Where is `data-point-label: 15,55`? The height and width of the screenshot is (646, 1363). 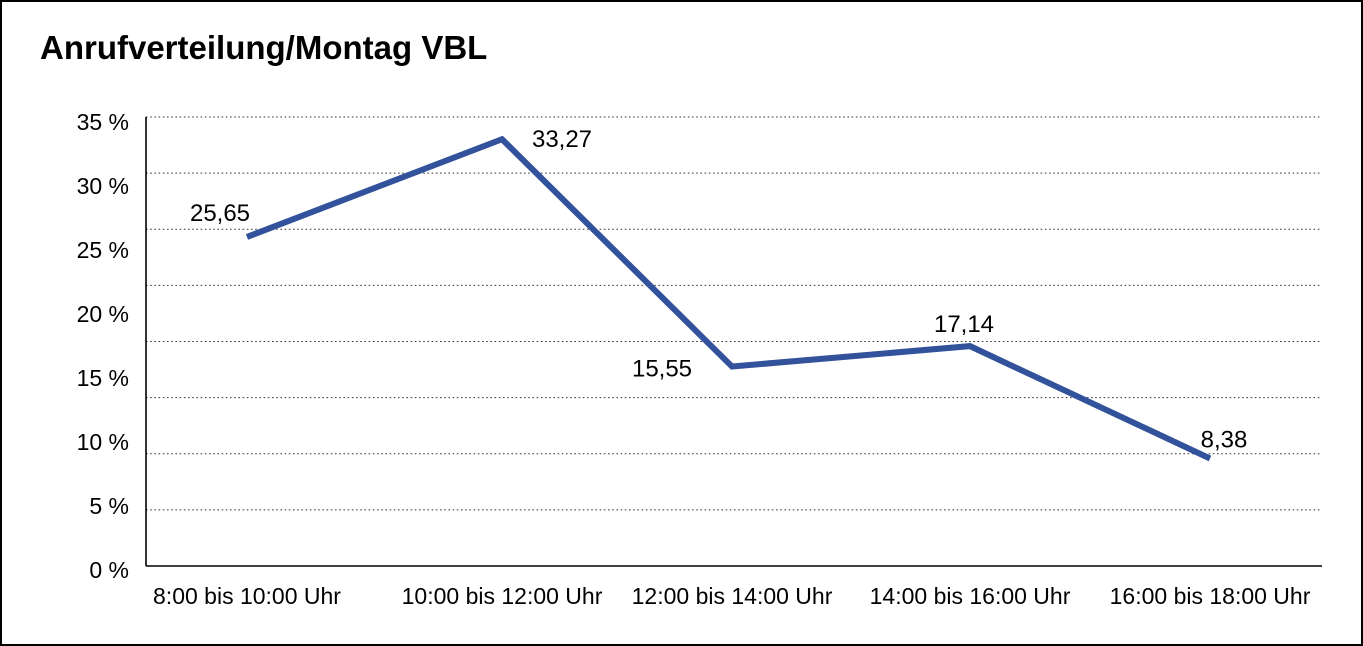 data-point-label: 15,55 is located at coordinates (662, 369).